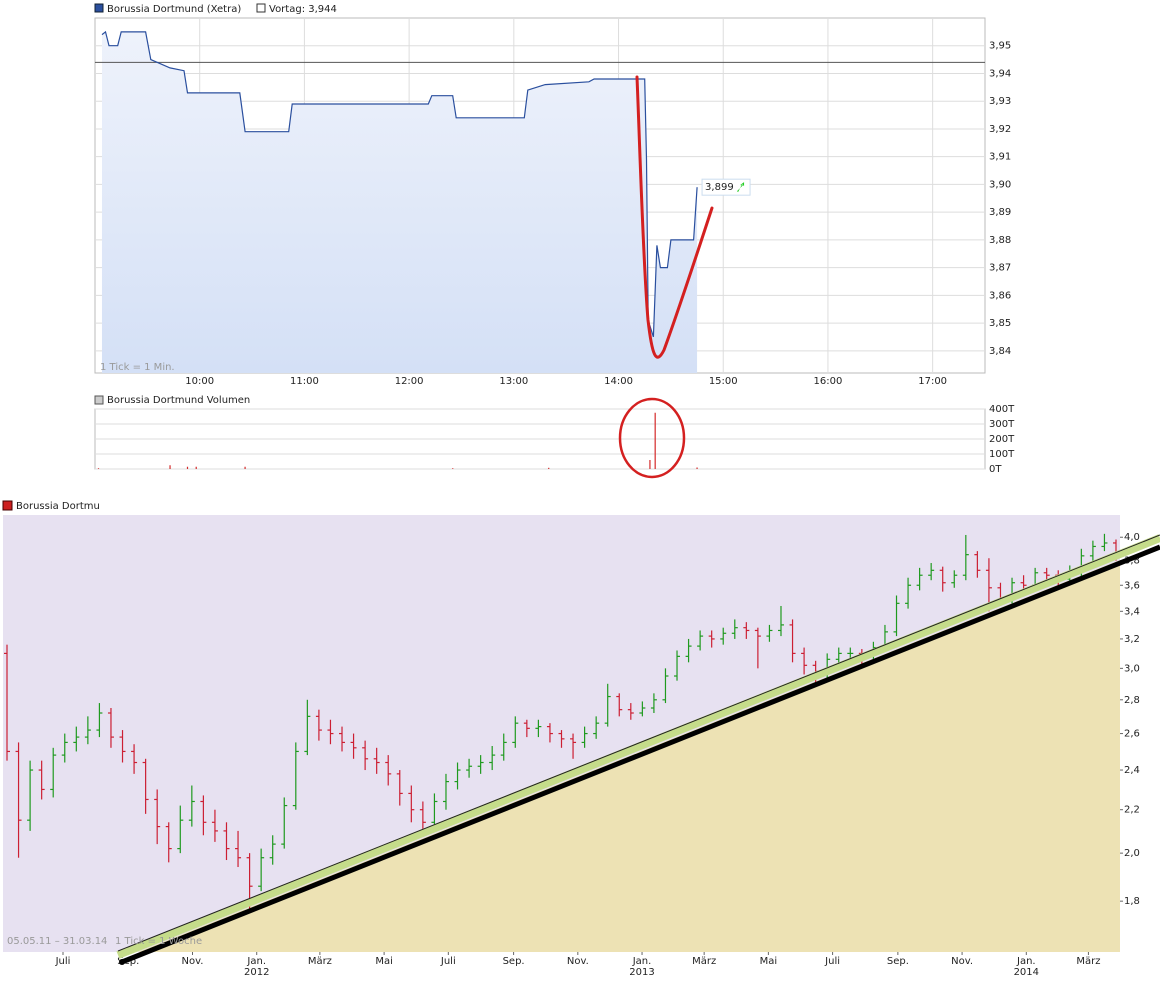 This screenshot has width=1160, height=982. Describe the element at coordinates (57, 941) in the screenshot. I see `period-note: 05.05.11 – 31.03.14` at that location.